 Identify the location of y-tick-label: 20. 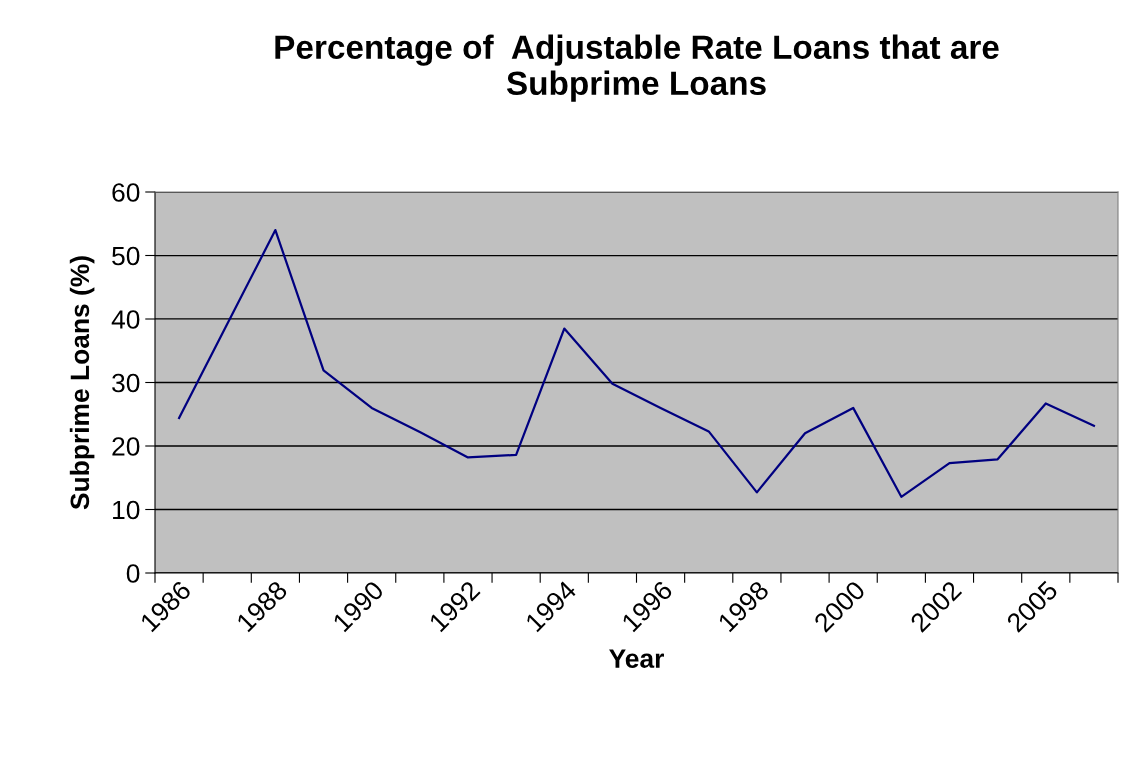
(126, 446).